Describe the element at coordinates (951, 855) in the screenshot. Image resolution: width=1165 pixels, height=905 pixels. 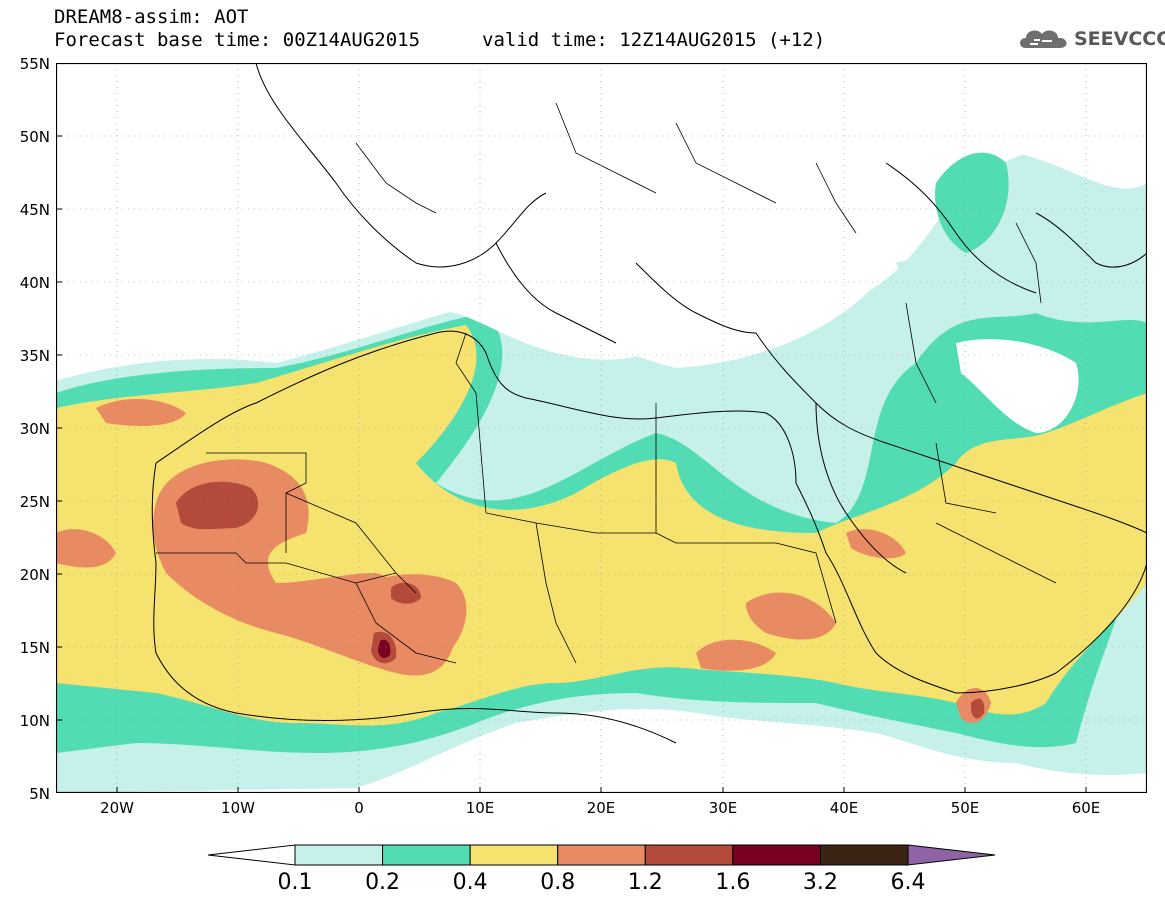
I see `colorbar-over-triangle` at that location.